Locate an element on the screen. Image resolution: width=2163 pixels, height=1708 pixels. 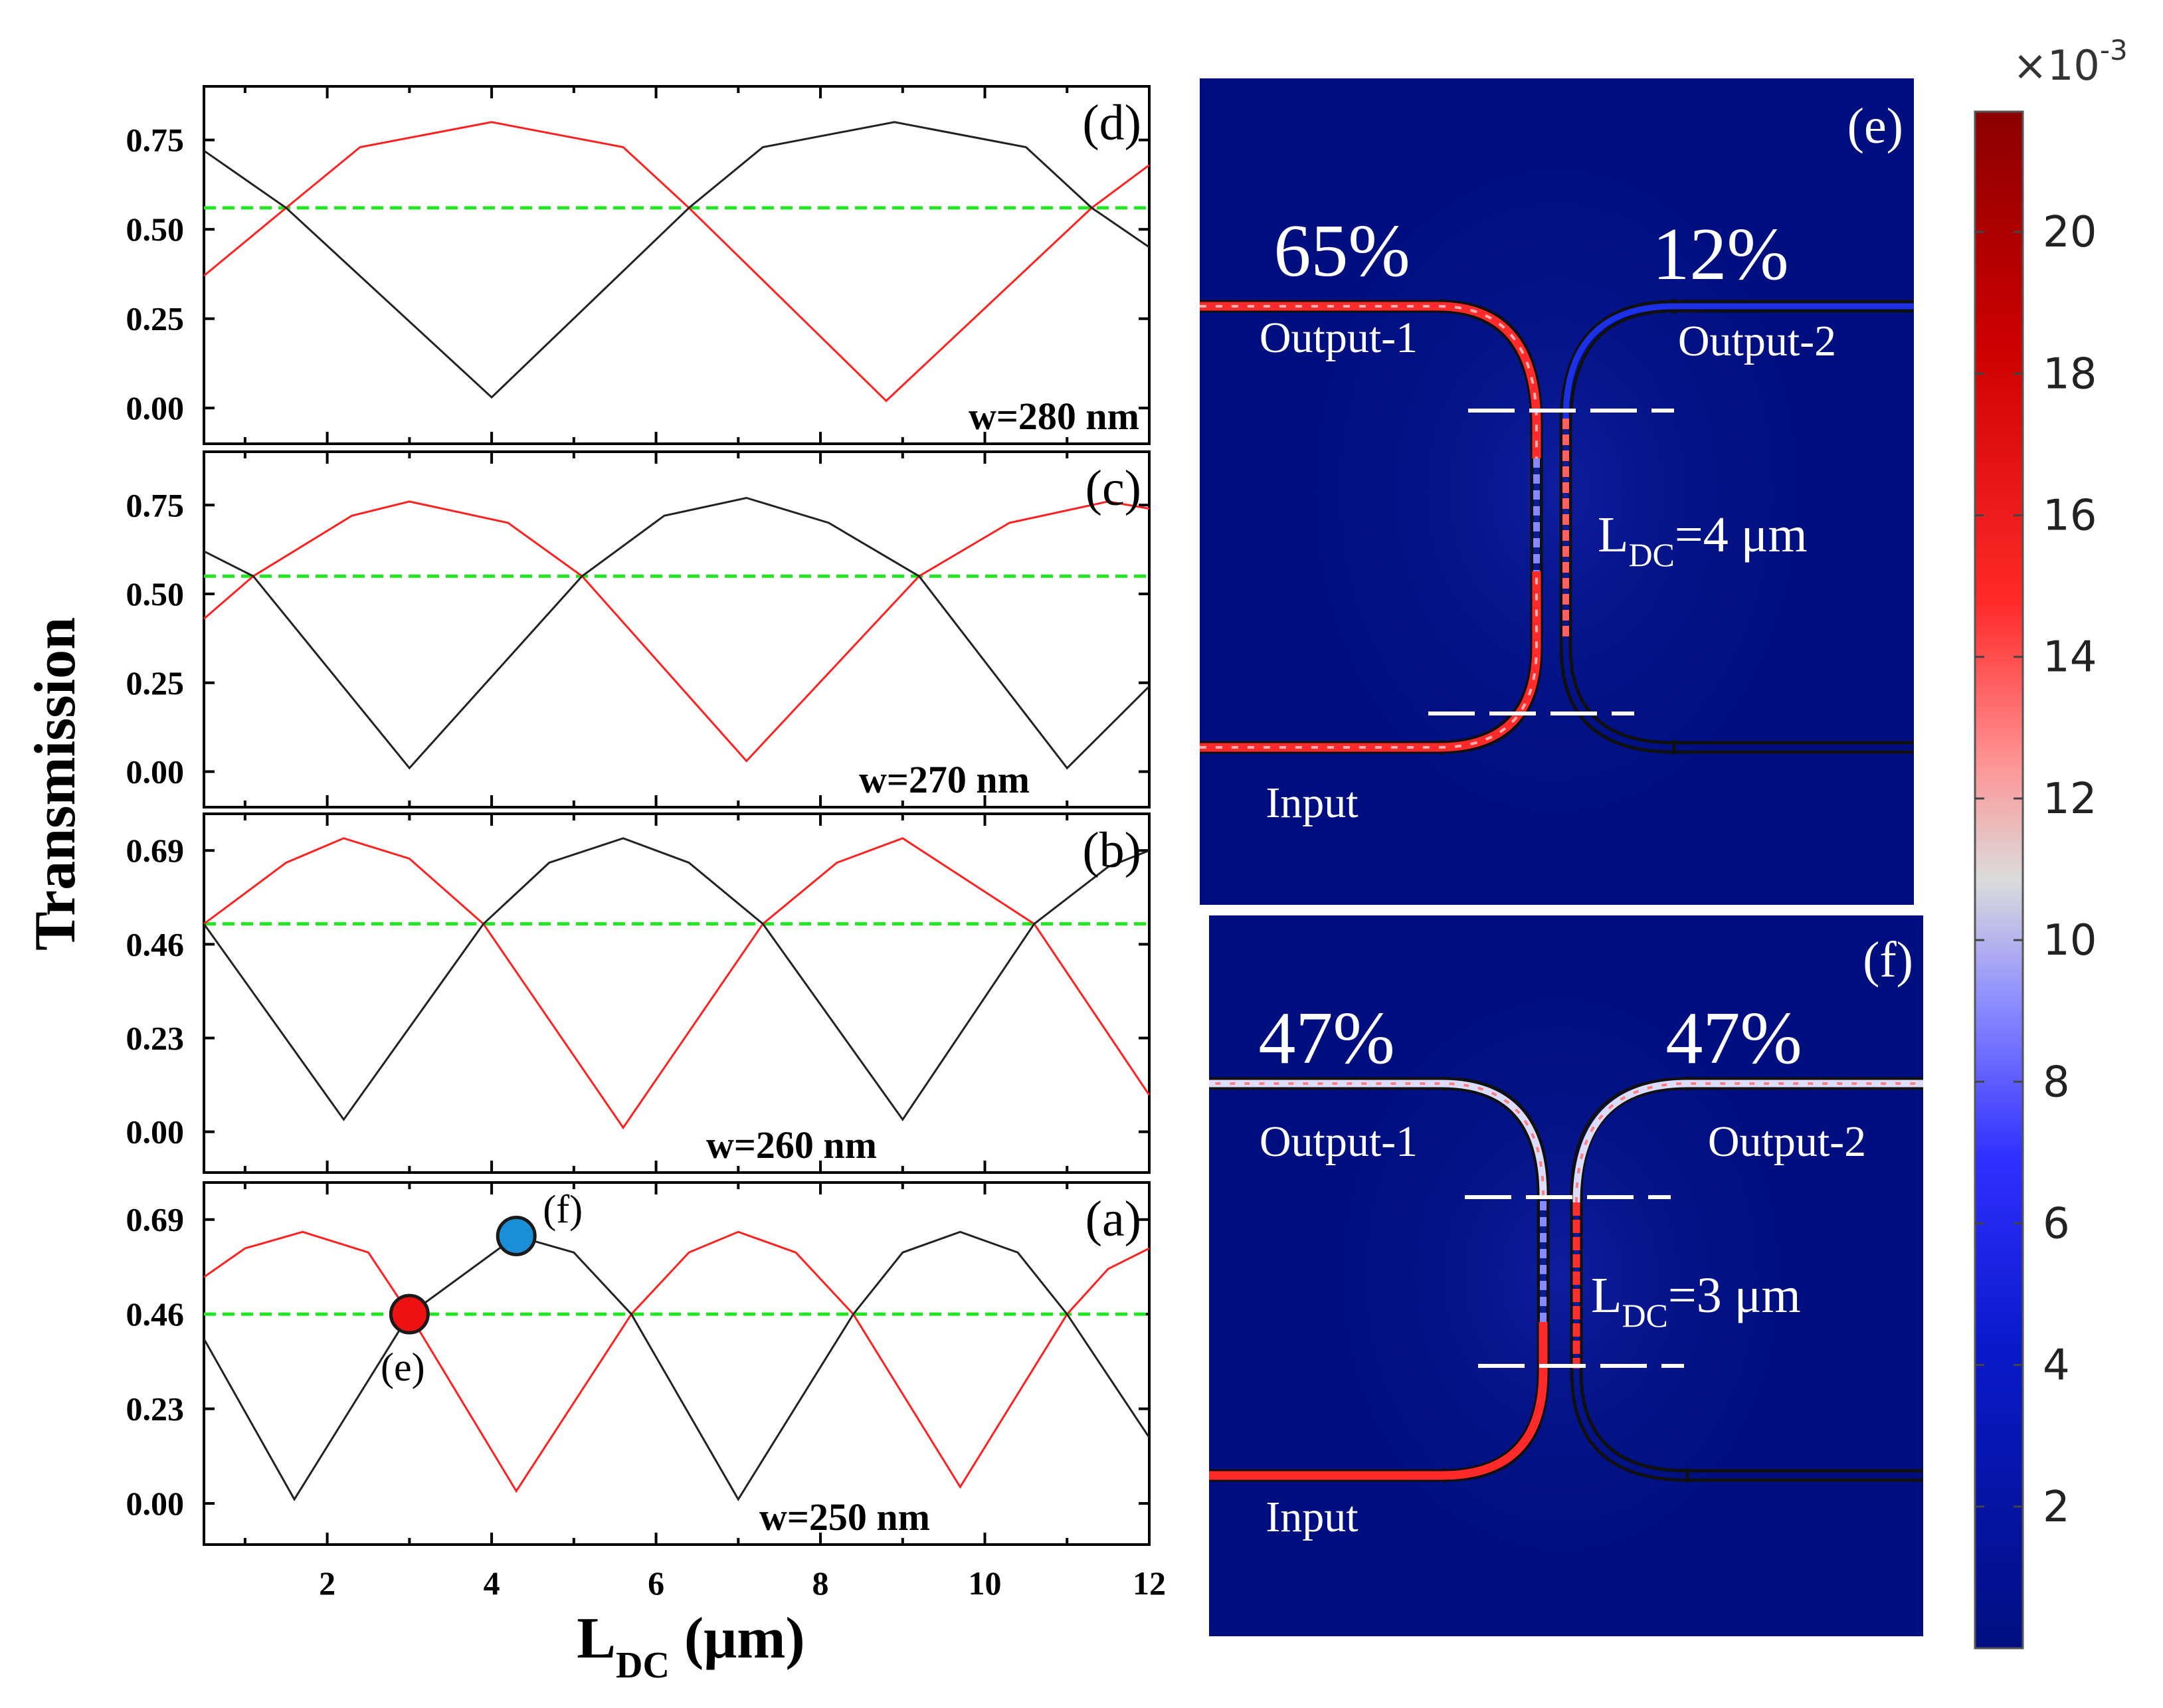
field-map-f-input-field is located at coordinates (1378, 1401).